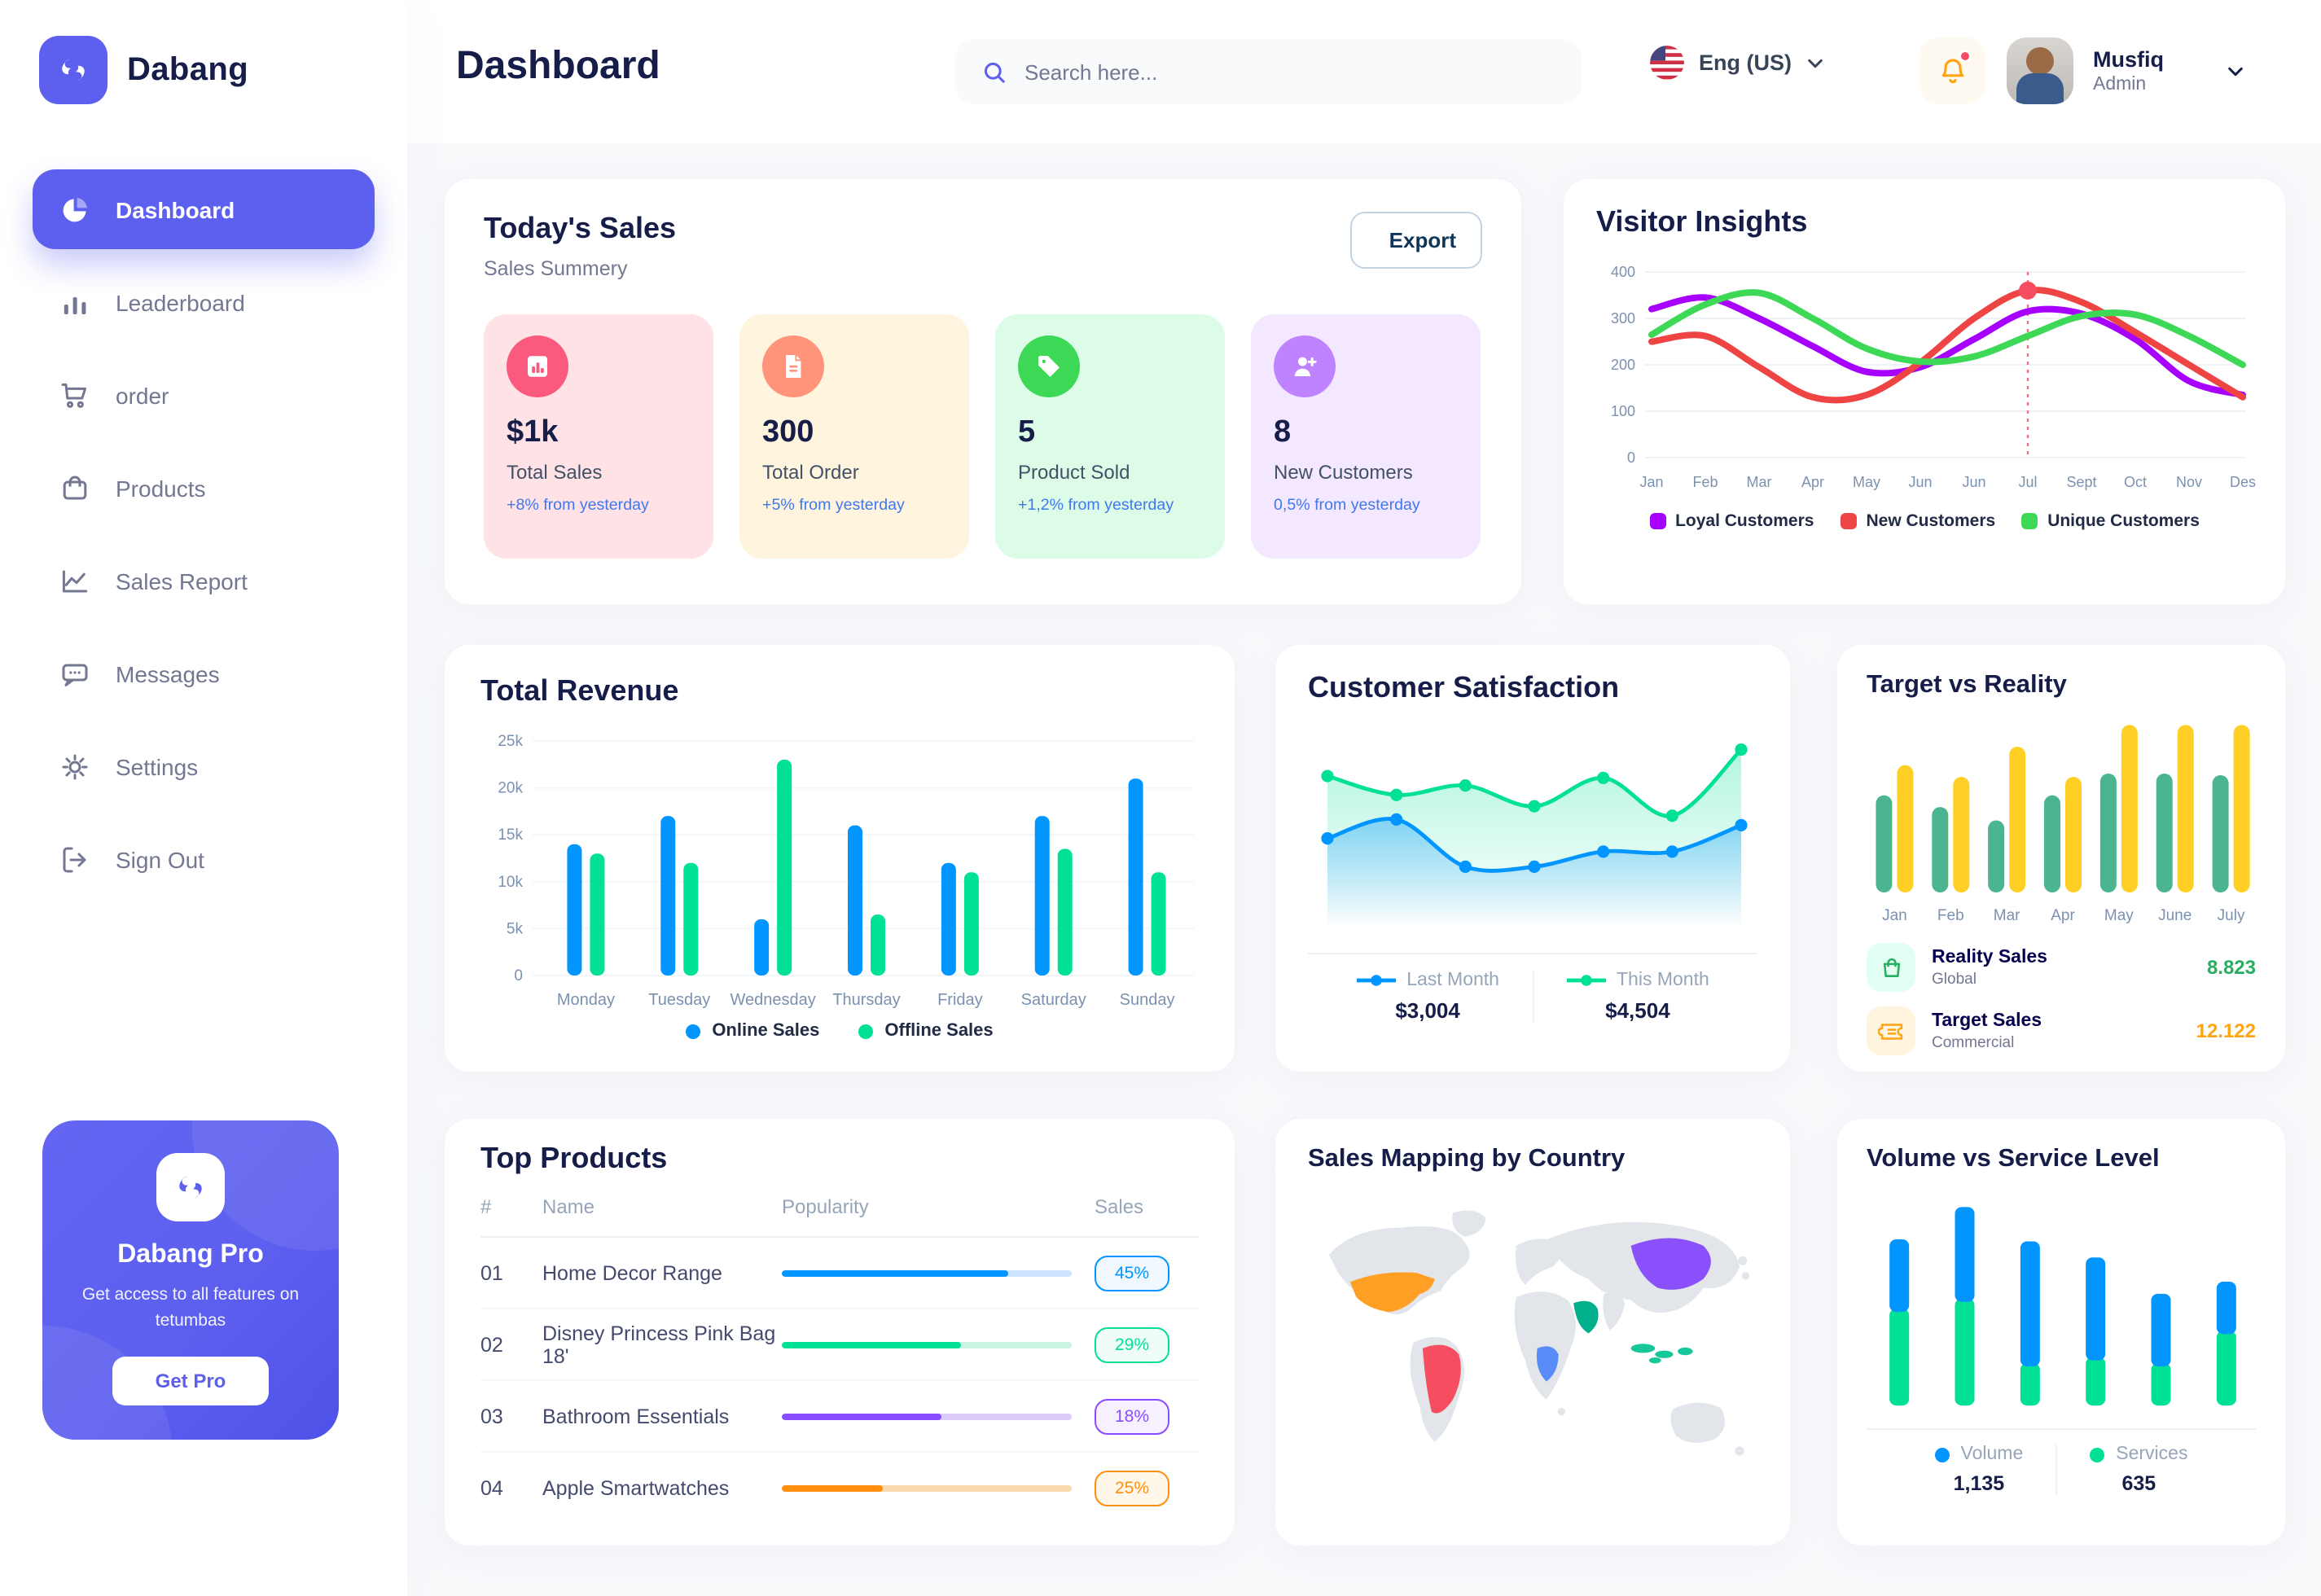 Image resolution: width=2321 pixels, height=1596 pixels. Describe the element at coordinates (1979, 1483) in the screenshot. I see `legend-total: 1,135` at that location.